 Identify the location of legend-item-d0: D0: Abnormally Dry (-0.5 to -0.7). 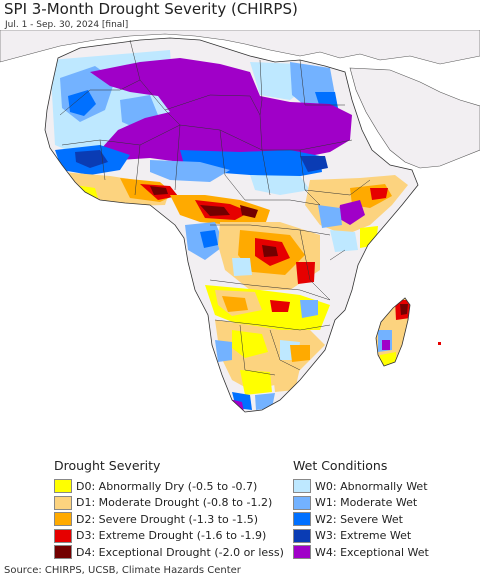
(169, 486).